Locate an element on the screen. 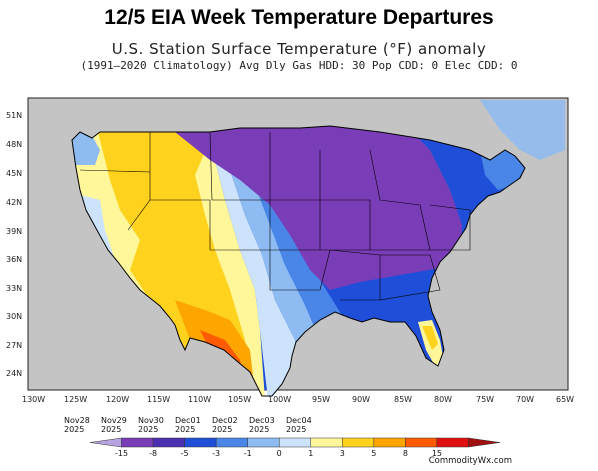 The height and width of the screenshot is (471, 598). legend-tick-label: 3 is located at coordinates (342, 453).